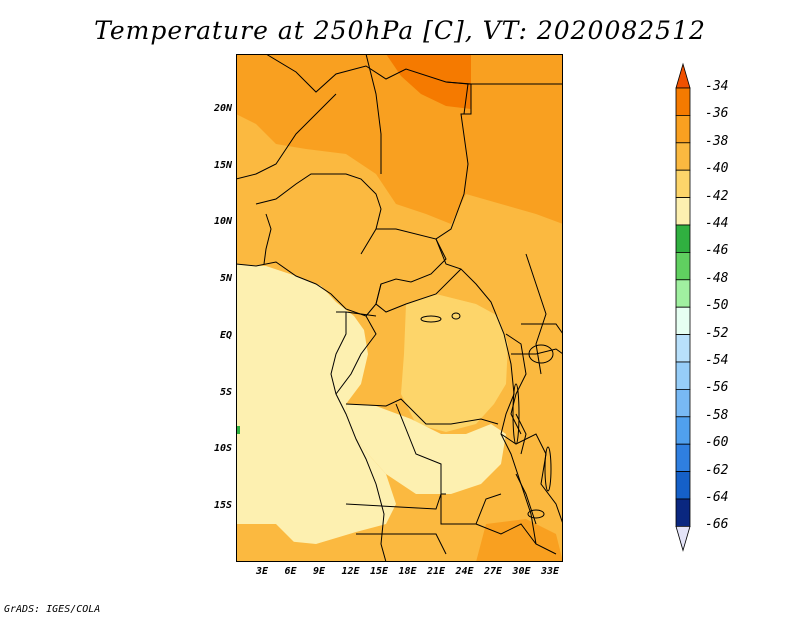 This screenshot has width=800, height=618. What do you see at coordinates (222, 108) in the screenshot?
I see `y-axis-label: 20N` at bounding box center [222, 108].